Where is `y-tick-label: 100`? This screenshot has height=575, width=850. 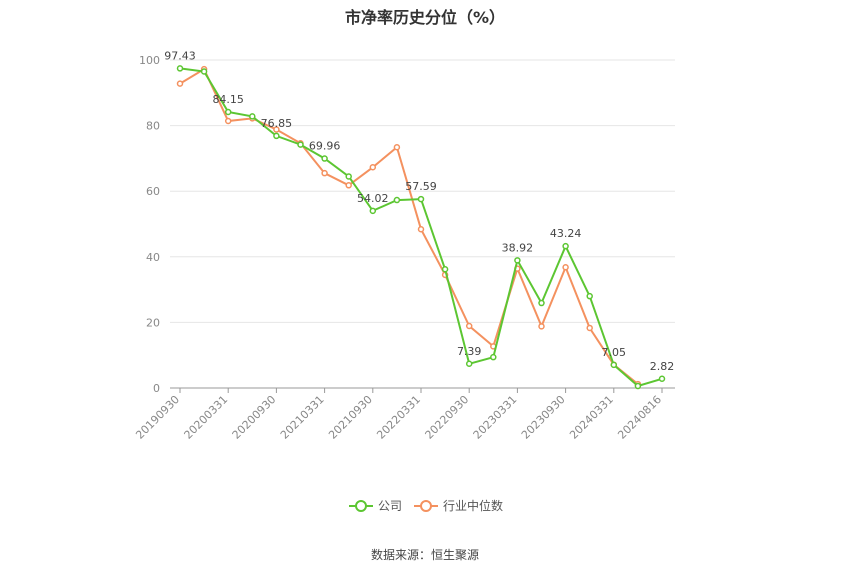
y-tick-label: 100 is located at coordinates (149, 60).